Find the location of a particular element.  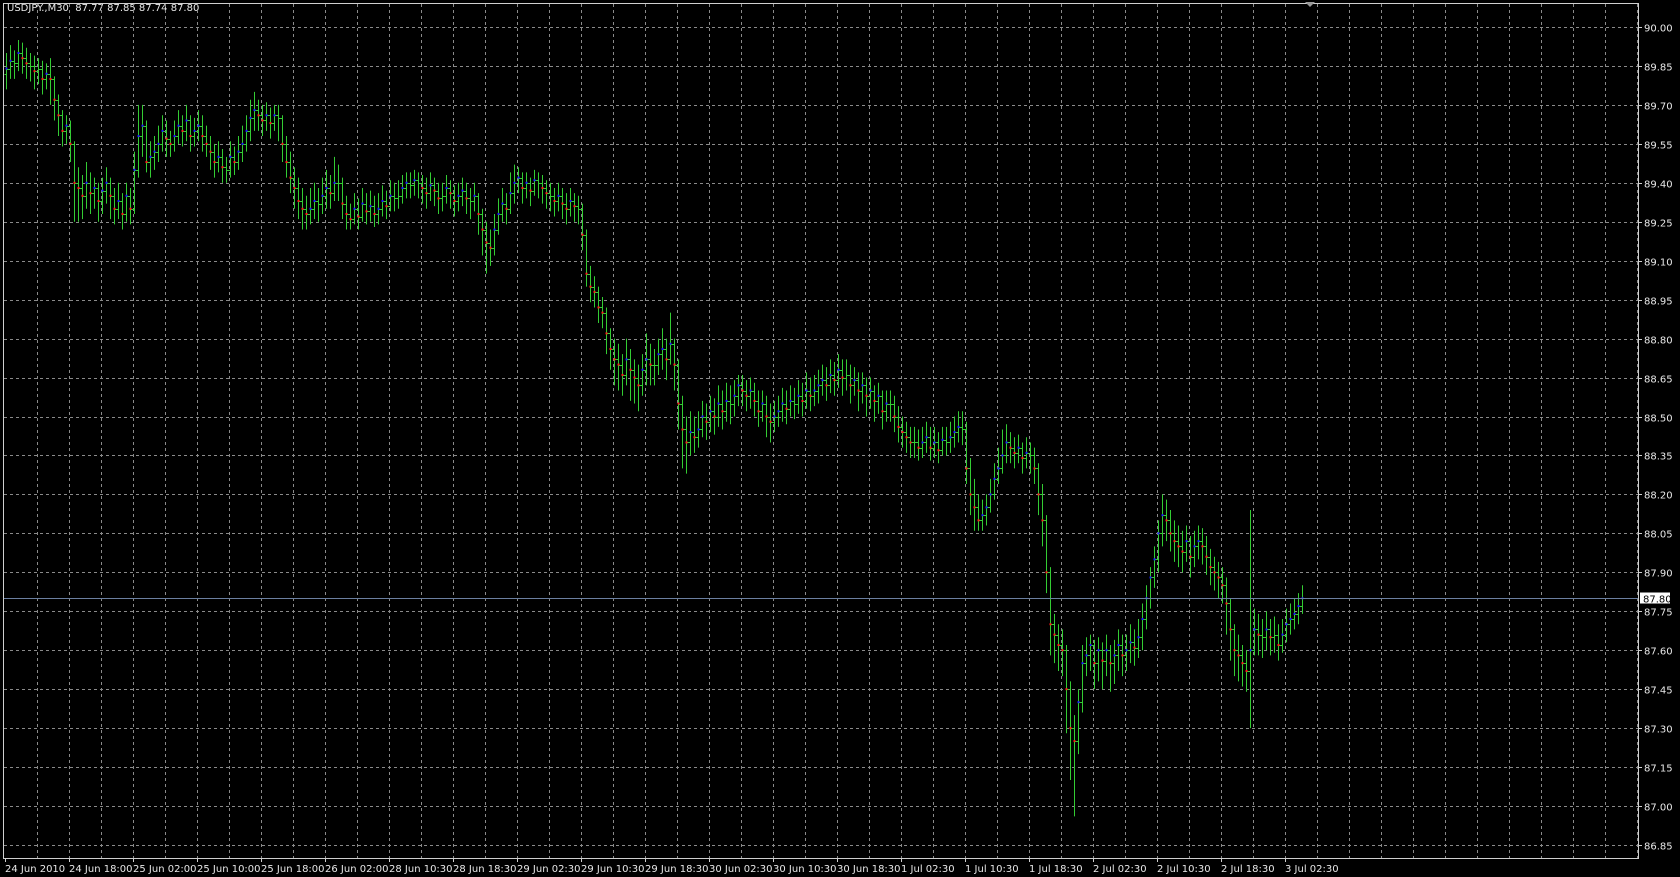

price-tick-label: 87.60 is located at coordinates (1658, 652).